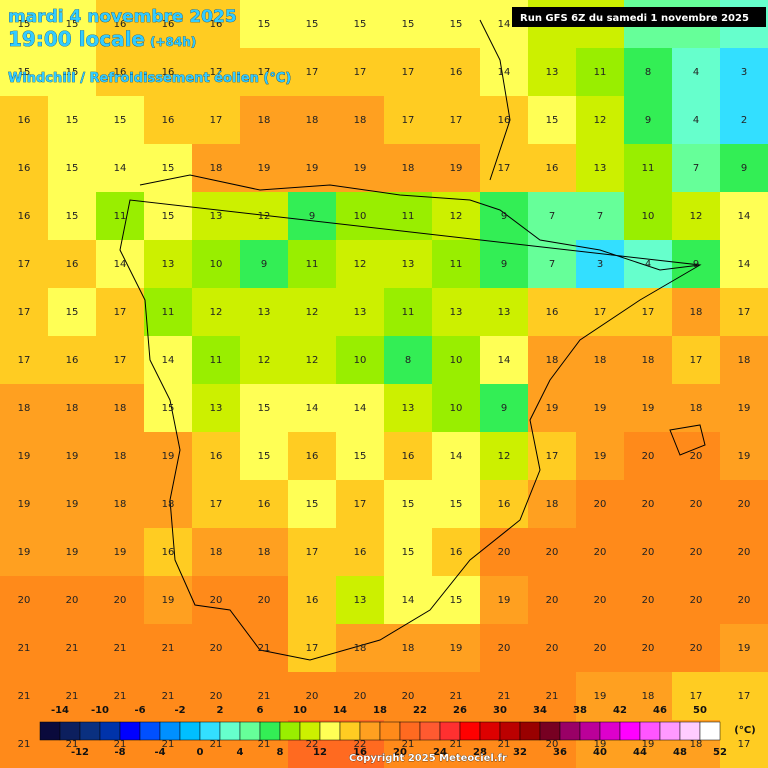 The image size is (768, 768). Describe the element at coordinates (100, 710) in the screenshot. I see `scale-label: -10` at that location.